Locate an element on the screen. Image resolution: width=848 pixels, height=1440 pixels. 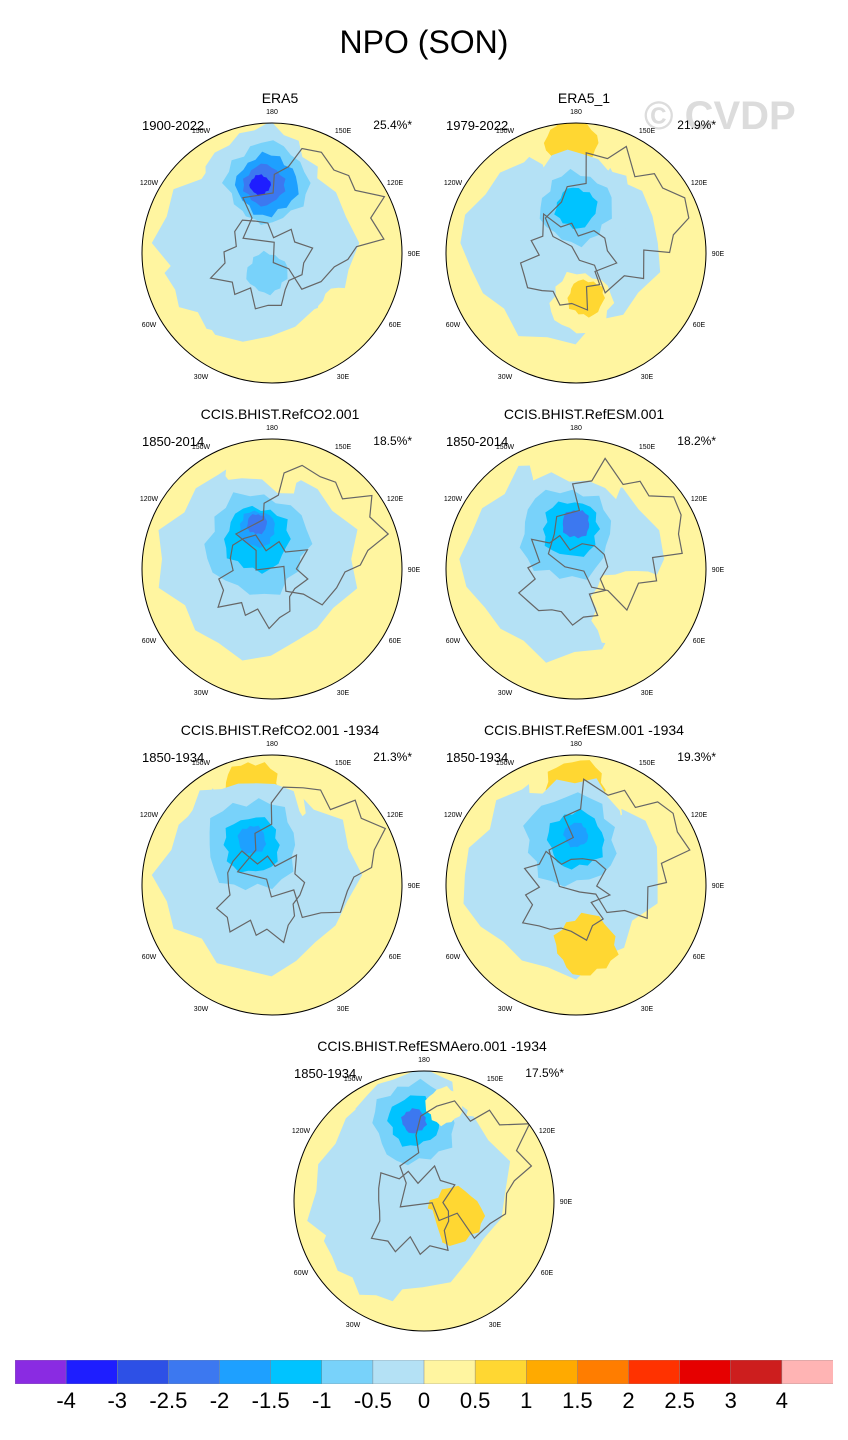
colorbar-label: 0 is located at coordinates (424, 1400).